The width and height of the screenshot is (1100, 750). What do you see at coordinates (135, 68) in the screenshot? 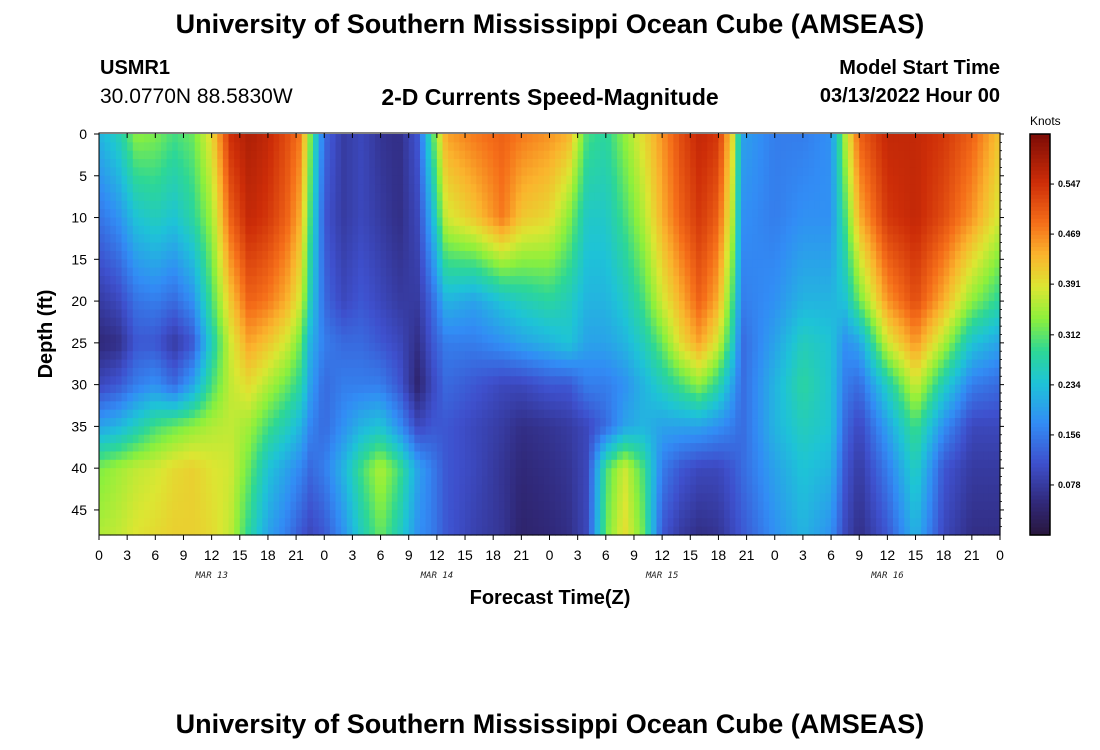
I see `station-id: USMR1` at bounding box center [135, 68].